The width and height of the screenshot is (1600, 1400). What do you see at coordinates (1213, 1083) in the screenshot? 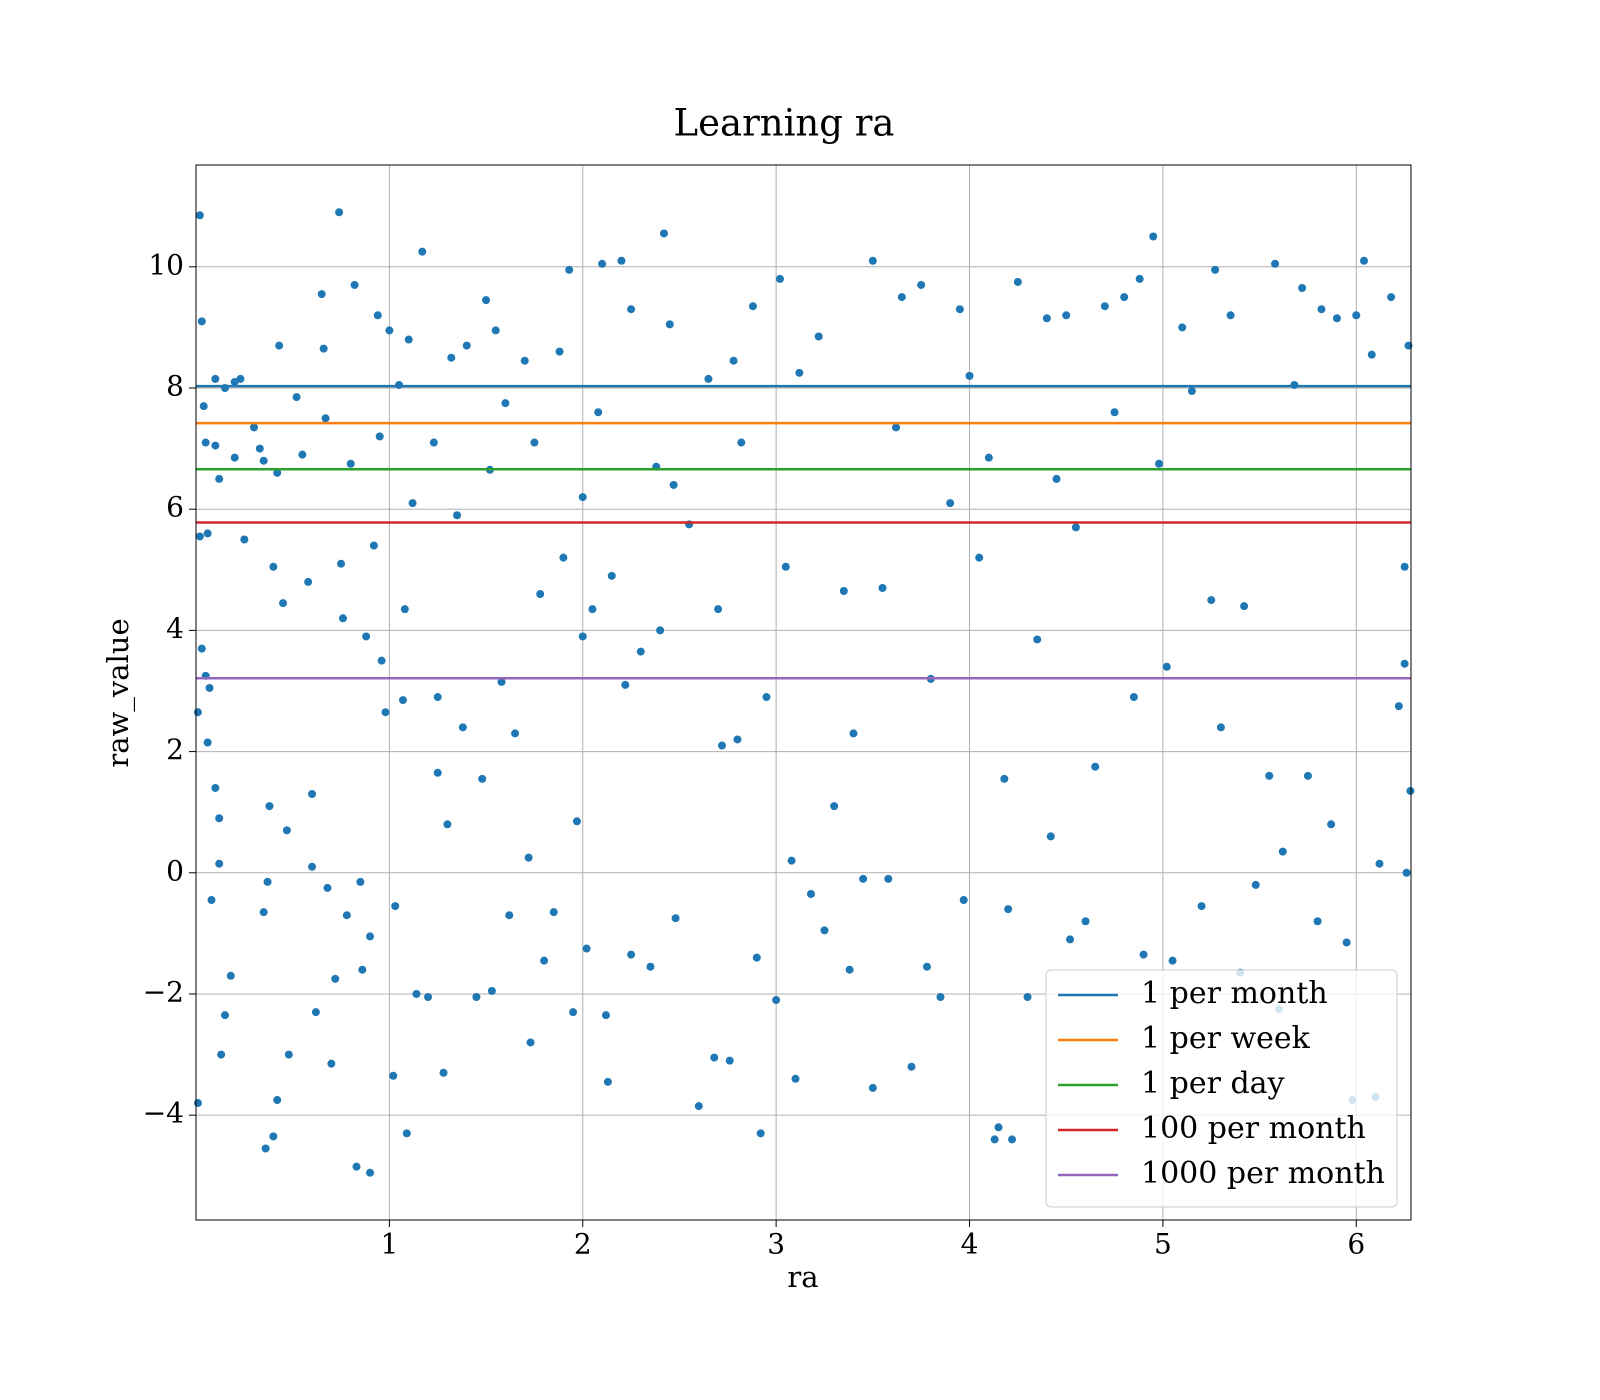
I see `legend-label: 1 per day` at bounding box center [1213, 1083].